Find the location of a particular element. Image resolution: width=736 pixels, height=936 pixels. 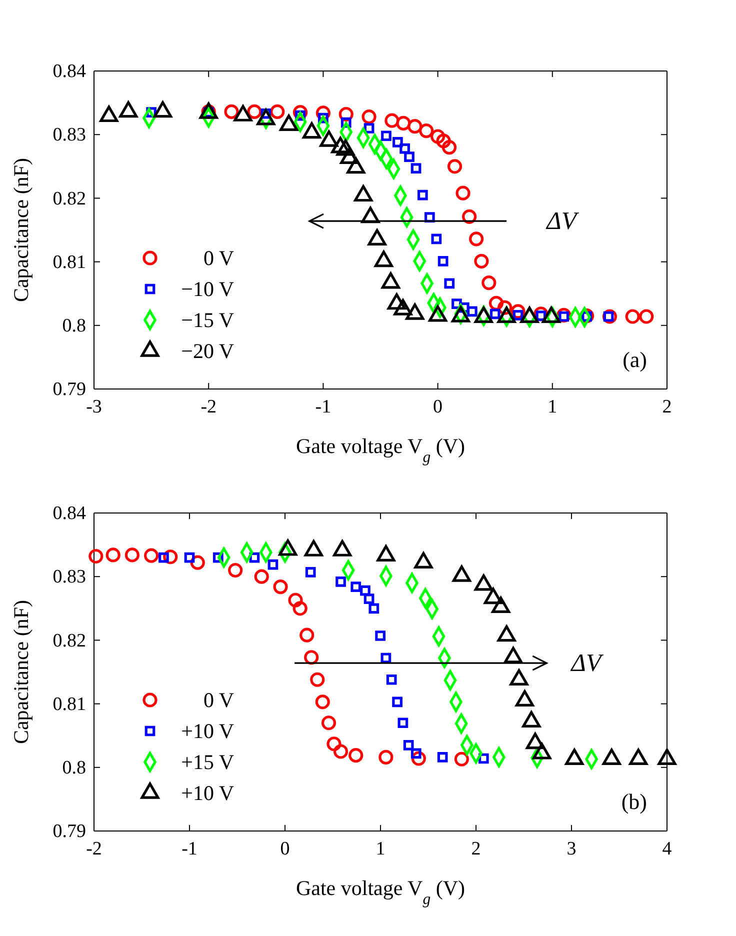

x-tick-label: 4 is located at coordinates (667, 849).